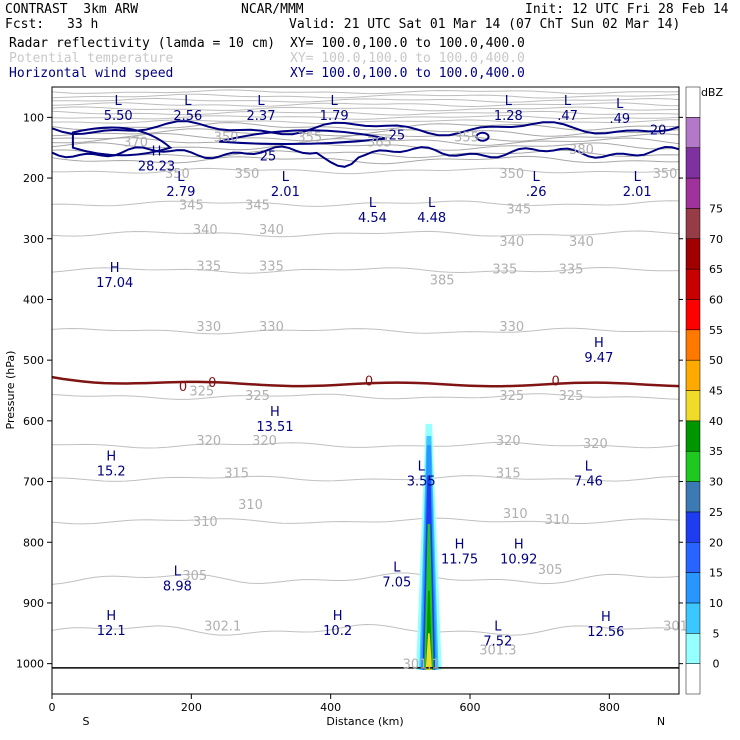 The image size is (740, 740). Describe the element at coordinates (421, 665) in the screenshot. I see `theta-label: 301.1` at that location.